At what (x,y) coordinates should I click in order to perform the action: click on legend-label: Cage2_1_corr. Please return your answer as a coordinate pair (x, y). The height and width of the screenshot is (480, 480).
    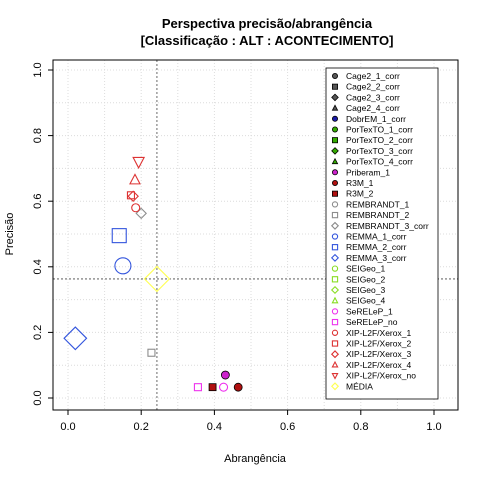
    Looking at the image, I should click on (373, 76).